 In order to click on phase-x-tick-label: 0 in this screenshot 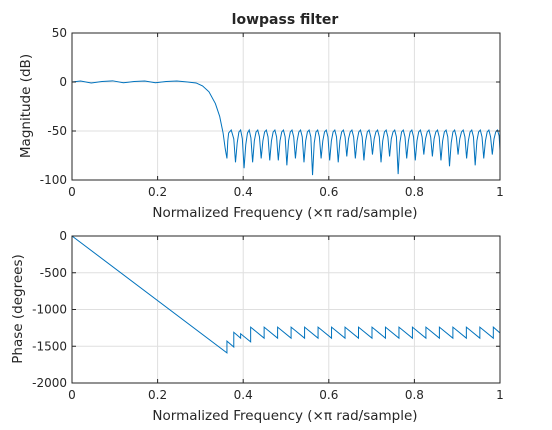, I will do `click(72, 395)`.